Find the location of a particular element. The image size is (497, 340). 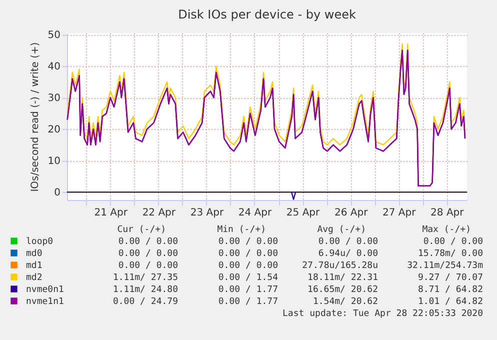

text: 6.94u/ 0.00 is located at coordinates (348, 254).